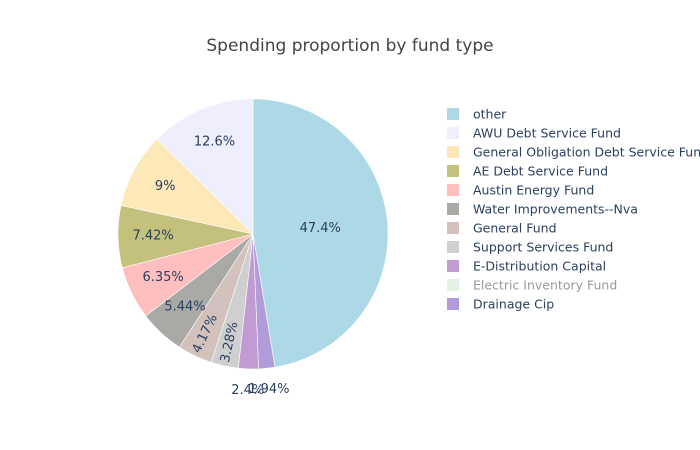 The width and height of the screenshot is (700, 450). I want to click on pie-slice-awu-debt-service-fund, so click(205, 166).